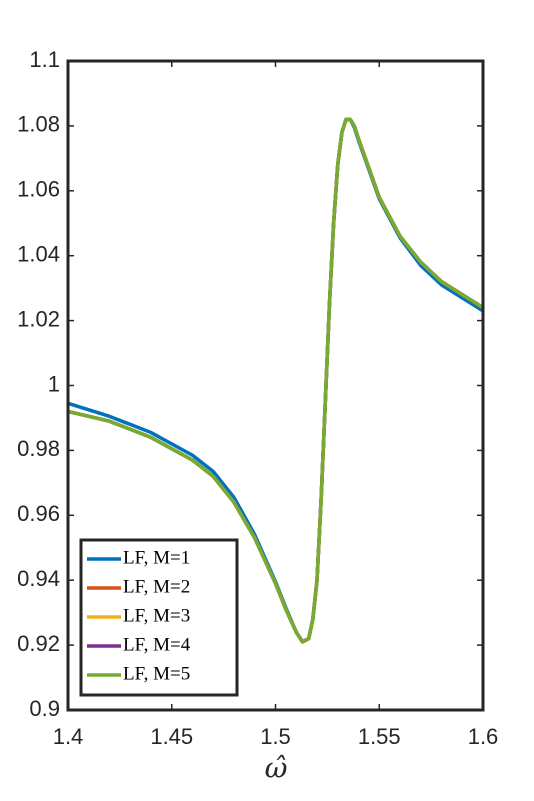 The width and height of the screenshot is (534, 801). What do you see at coordinates (156, 673) in the screenshot?
I see `legend-label: LF, M=5` at bounding box center [156, 673].